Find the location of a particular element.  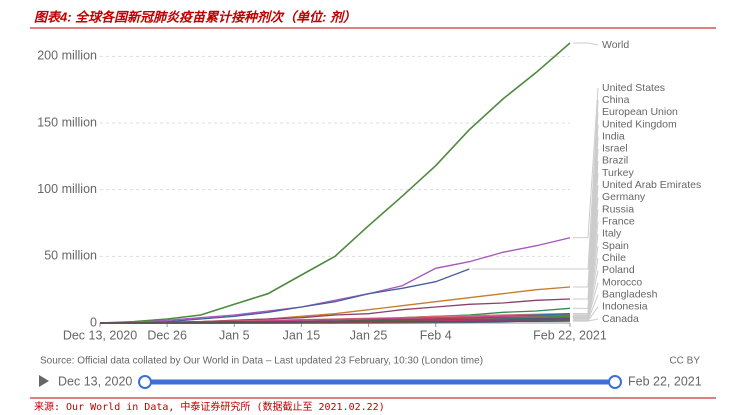

x-tick-label: Feb 22, 2021 is located at coordinates (570, 335).